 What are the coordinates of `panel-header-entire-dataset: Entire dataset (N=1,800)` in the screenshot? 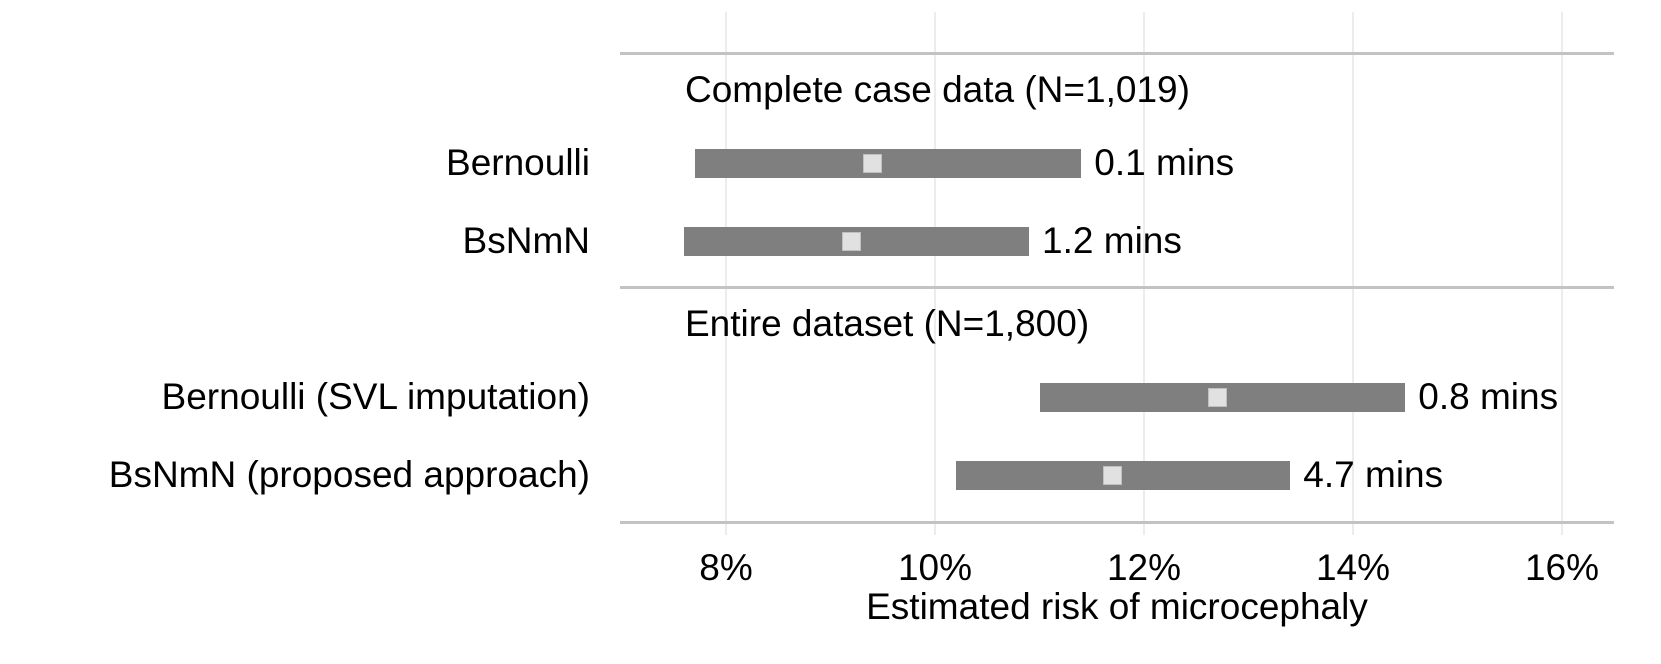 It's located at (887, 323).